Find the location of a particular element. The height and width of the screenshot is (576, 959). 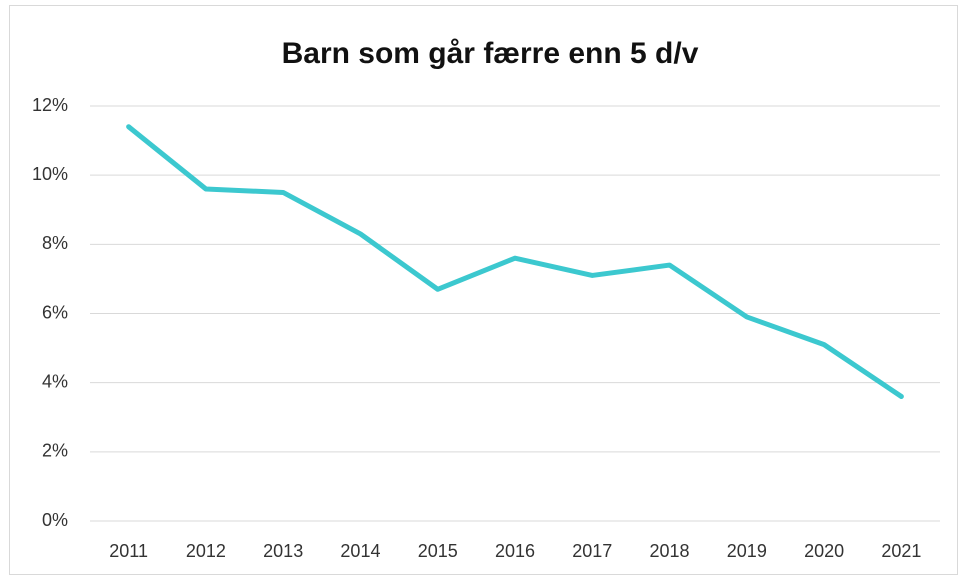

x-tick-label: 2012 is located at coordinates (206, 551).